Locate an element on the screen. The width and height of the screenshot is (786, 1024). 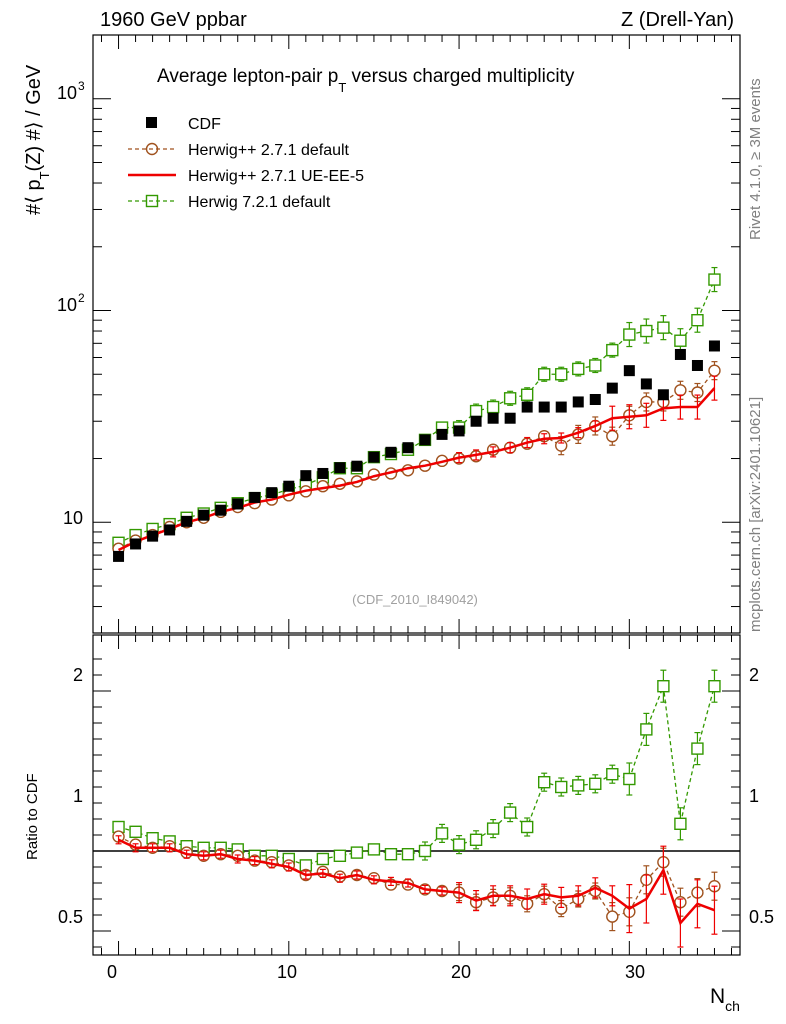
legend-label-herwig-ueee5: Herwig++ 2.7.1 UE-EE-5 is located at coordinates (276, 176).